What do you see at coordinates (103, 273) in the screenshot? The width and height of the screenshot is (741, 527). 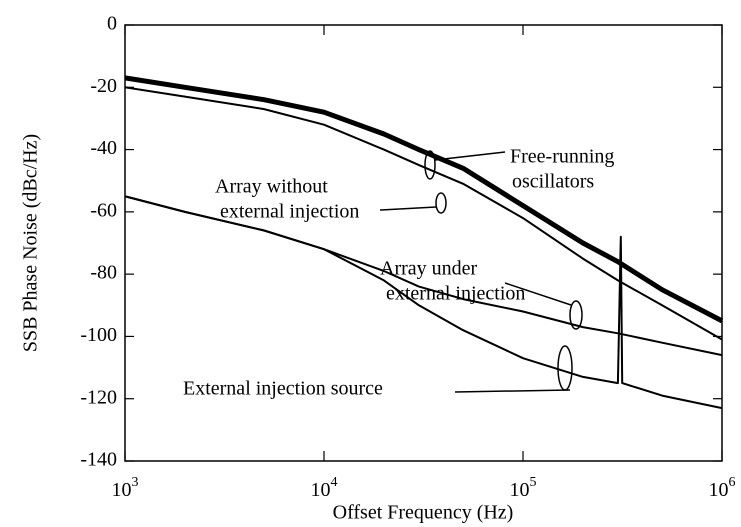 I see `y-tick-label: -80` at bounding box center [103, 273].